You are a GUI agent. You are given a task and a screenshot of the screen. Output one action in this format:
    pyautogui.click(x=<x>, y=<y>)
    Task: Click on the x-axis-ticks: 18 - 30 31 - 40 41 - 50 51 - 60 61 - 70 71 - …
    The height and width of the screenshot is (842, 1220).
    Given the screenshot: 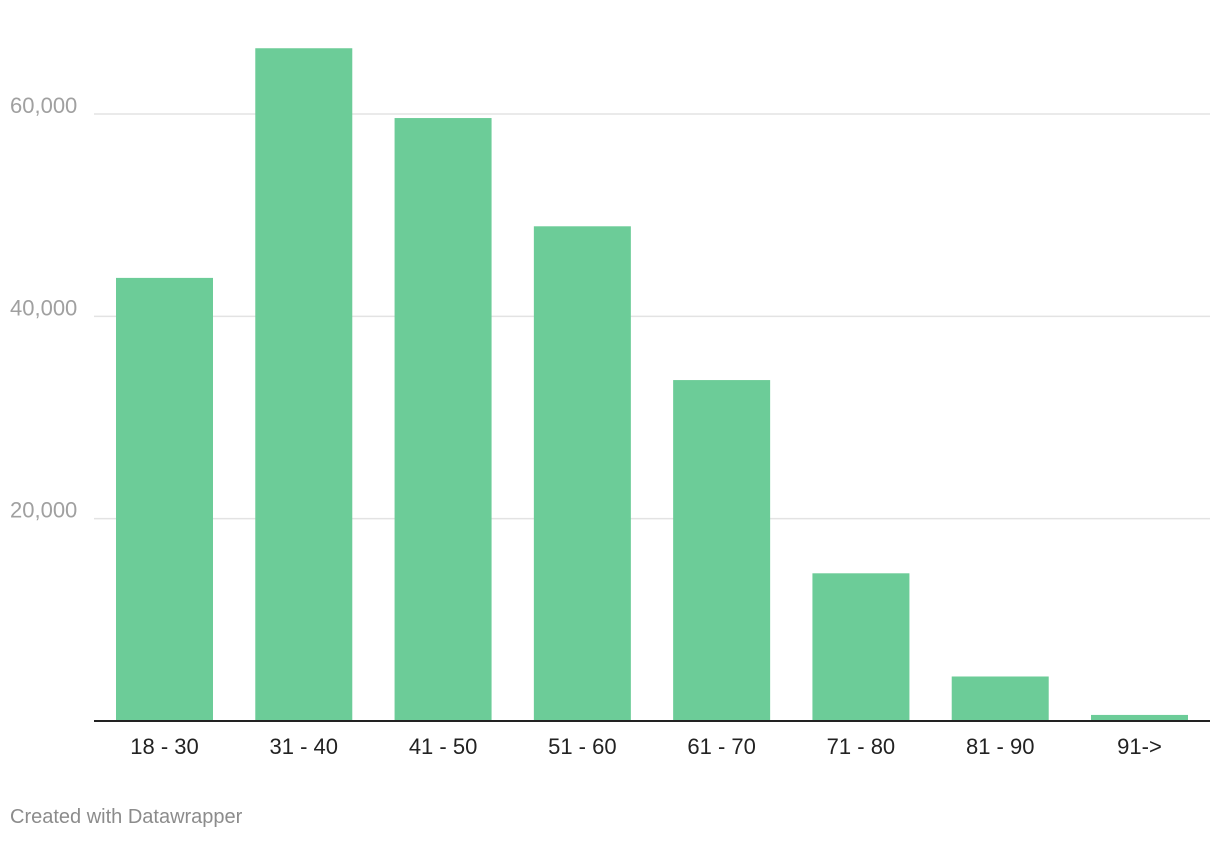 What is the action you would take?
    pyautogui.click(x=646, y=746)
    